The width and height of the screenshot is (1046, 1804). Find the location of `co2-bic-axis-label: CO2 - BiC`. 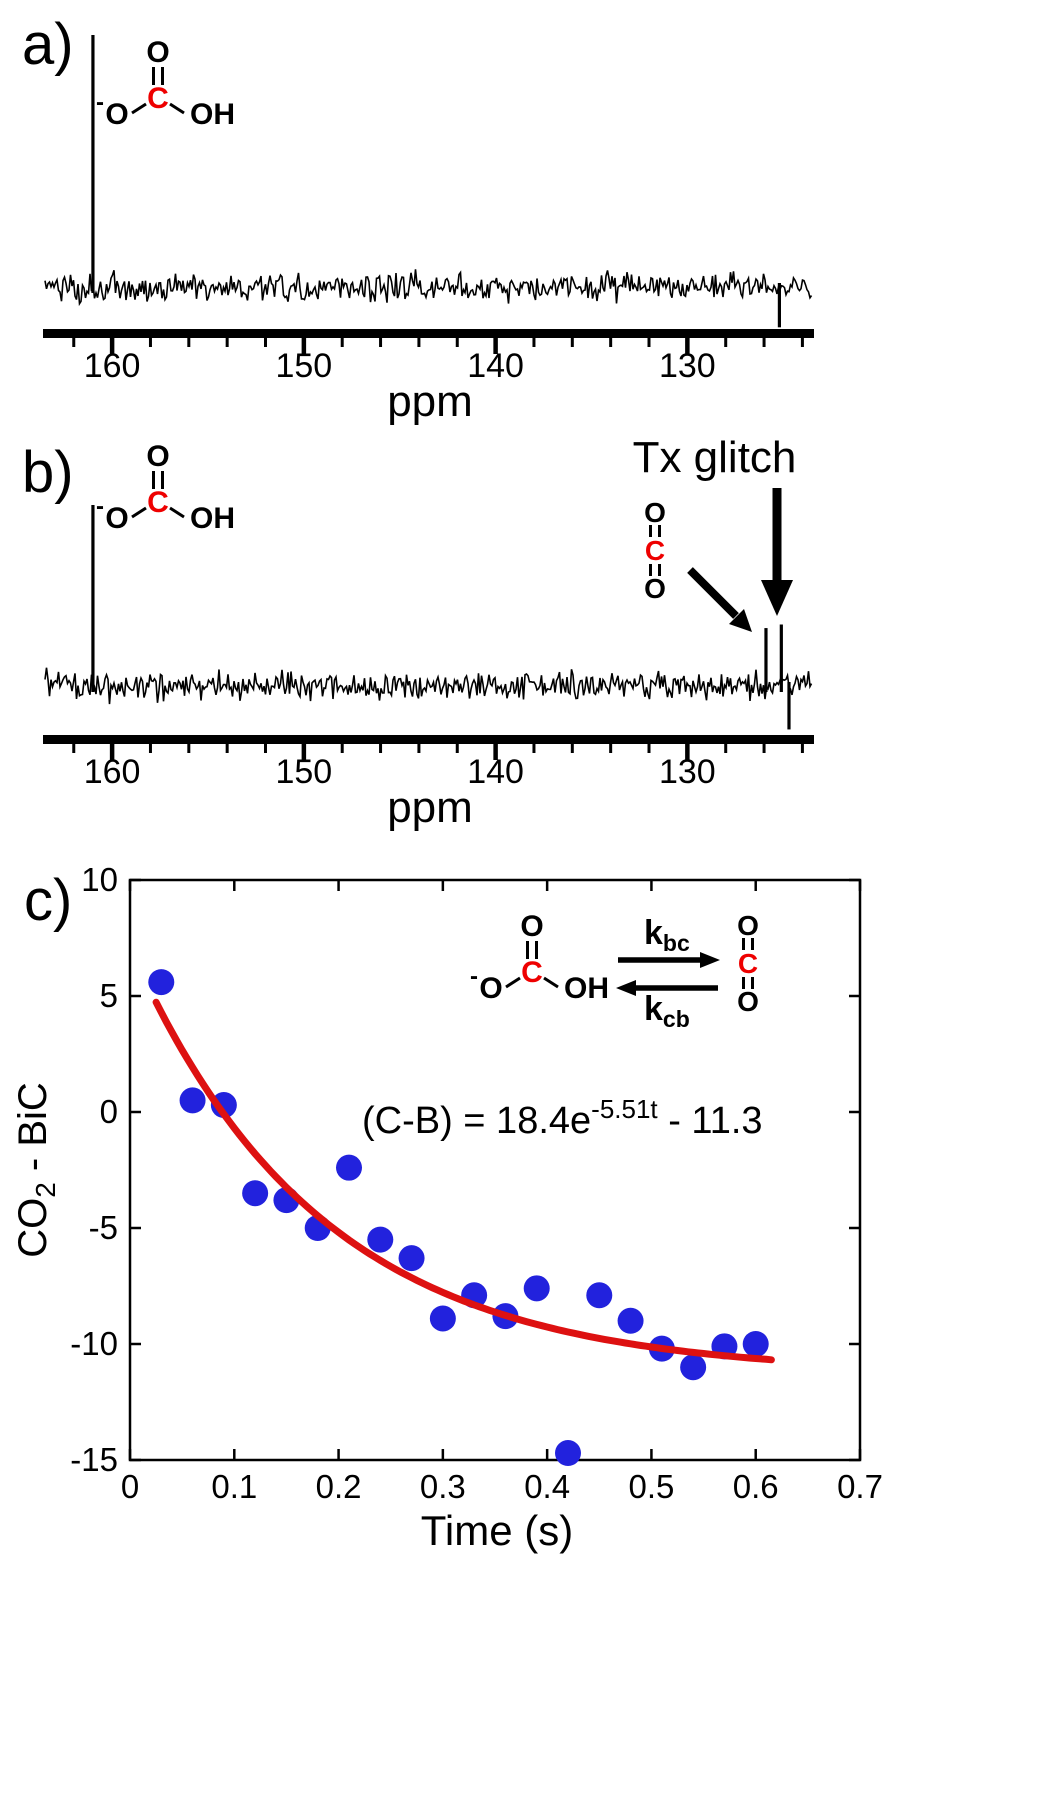

co2-bic-axis-label: CO2 - BiC is located at coordinates (36, 1170).